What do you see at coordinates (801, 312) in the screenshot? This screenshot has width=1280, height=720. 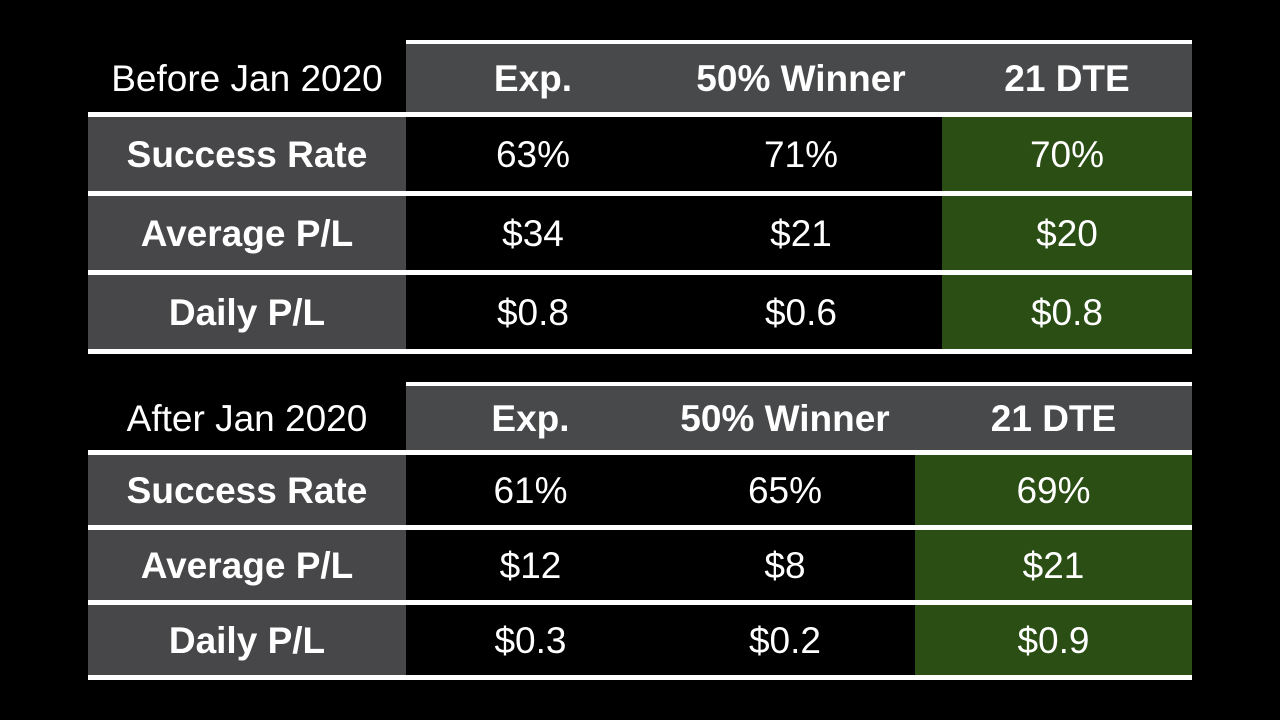 I see `cell-daily-pl-50-winner: $0.6` at bounding box center [801, 312].